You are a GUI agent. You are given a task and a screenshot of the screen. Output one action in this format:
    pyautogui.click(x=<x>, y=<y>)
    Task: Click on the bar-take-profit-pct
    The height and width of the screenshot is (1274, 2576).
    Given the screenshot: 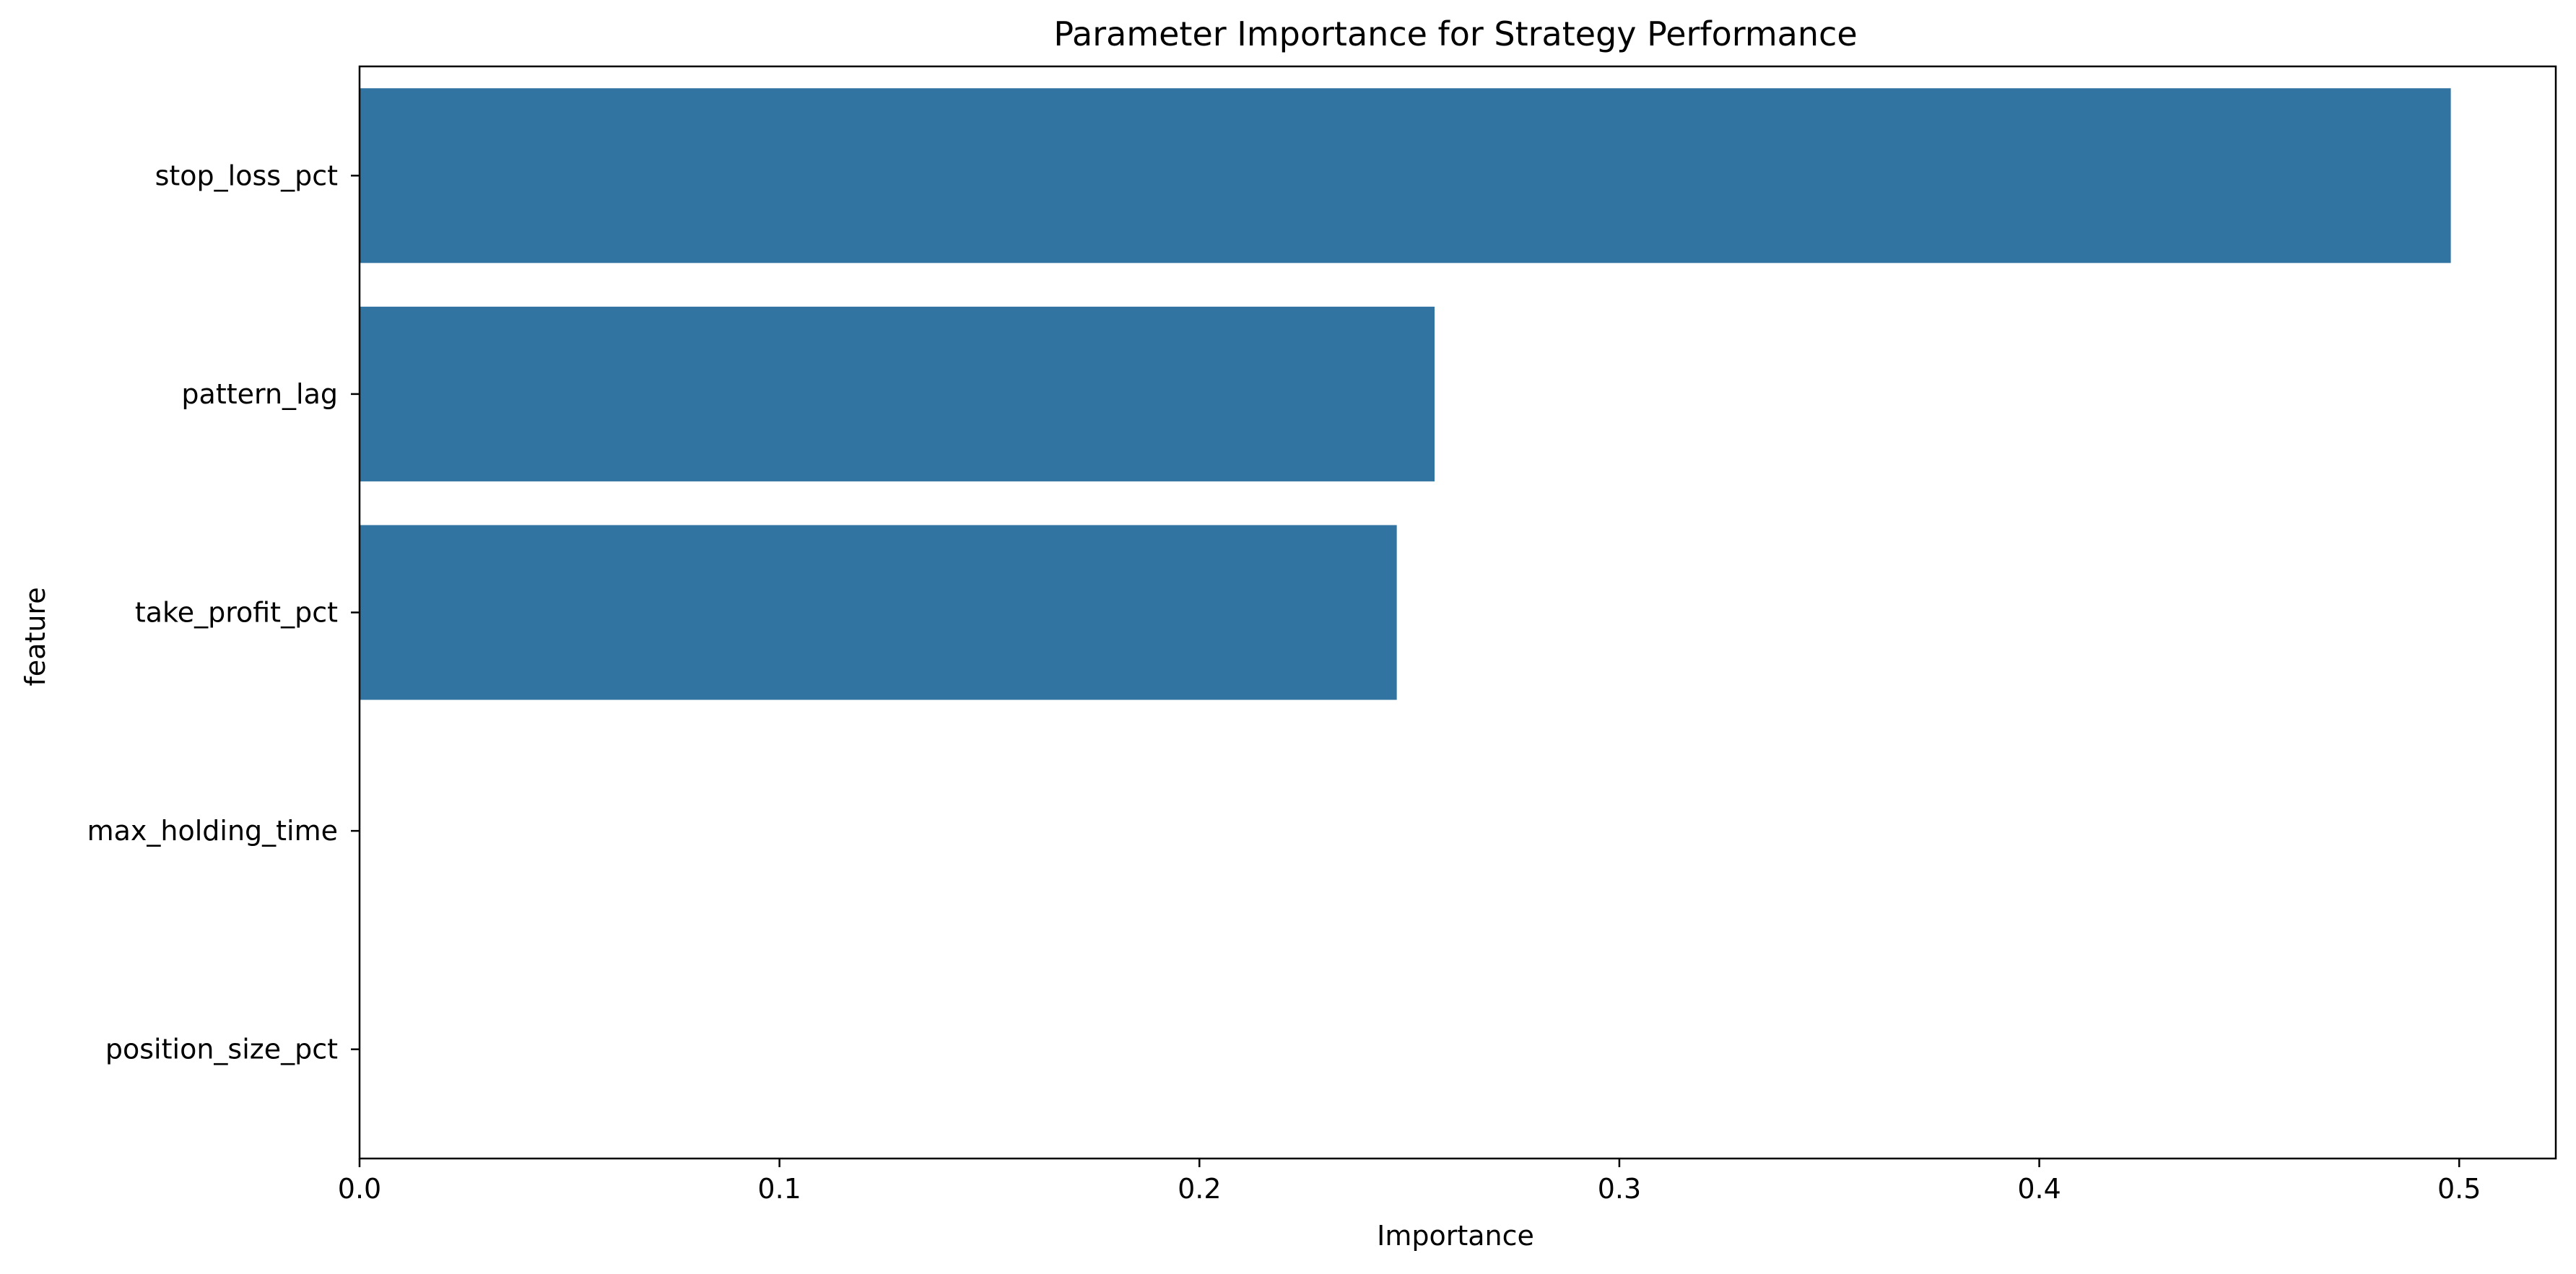 What is the action you would take?
    pyautogui.click(x=878, y=613)
    